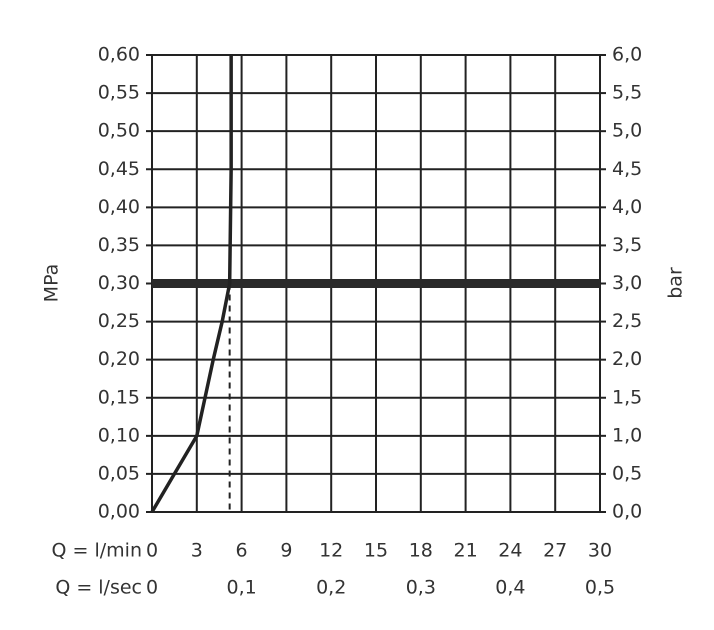 The width and height of the screenshot is (714, 630). Describe the element at coordinates (52, 283) in the screenshot. I see `y-axis-title: MPa` at that location.